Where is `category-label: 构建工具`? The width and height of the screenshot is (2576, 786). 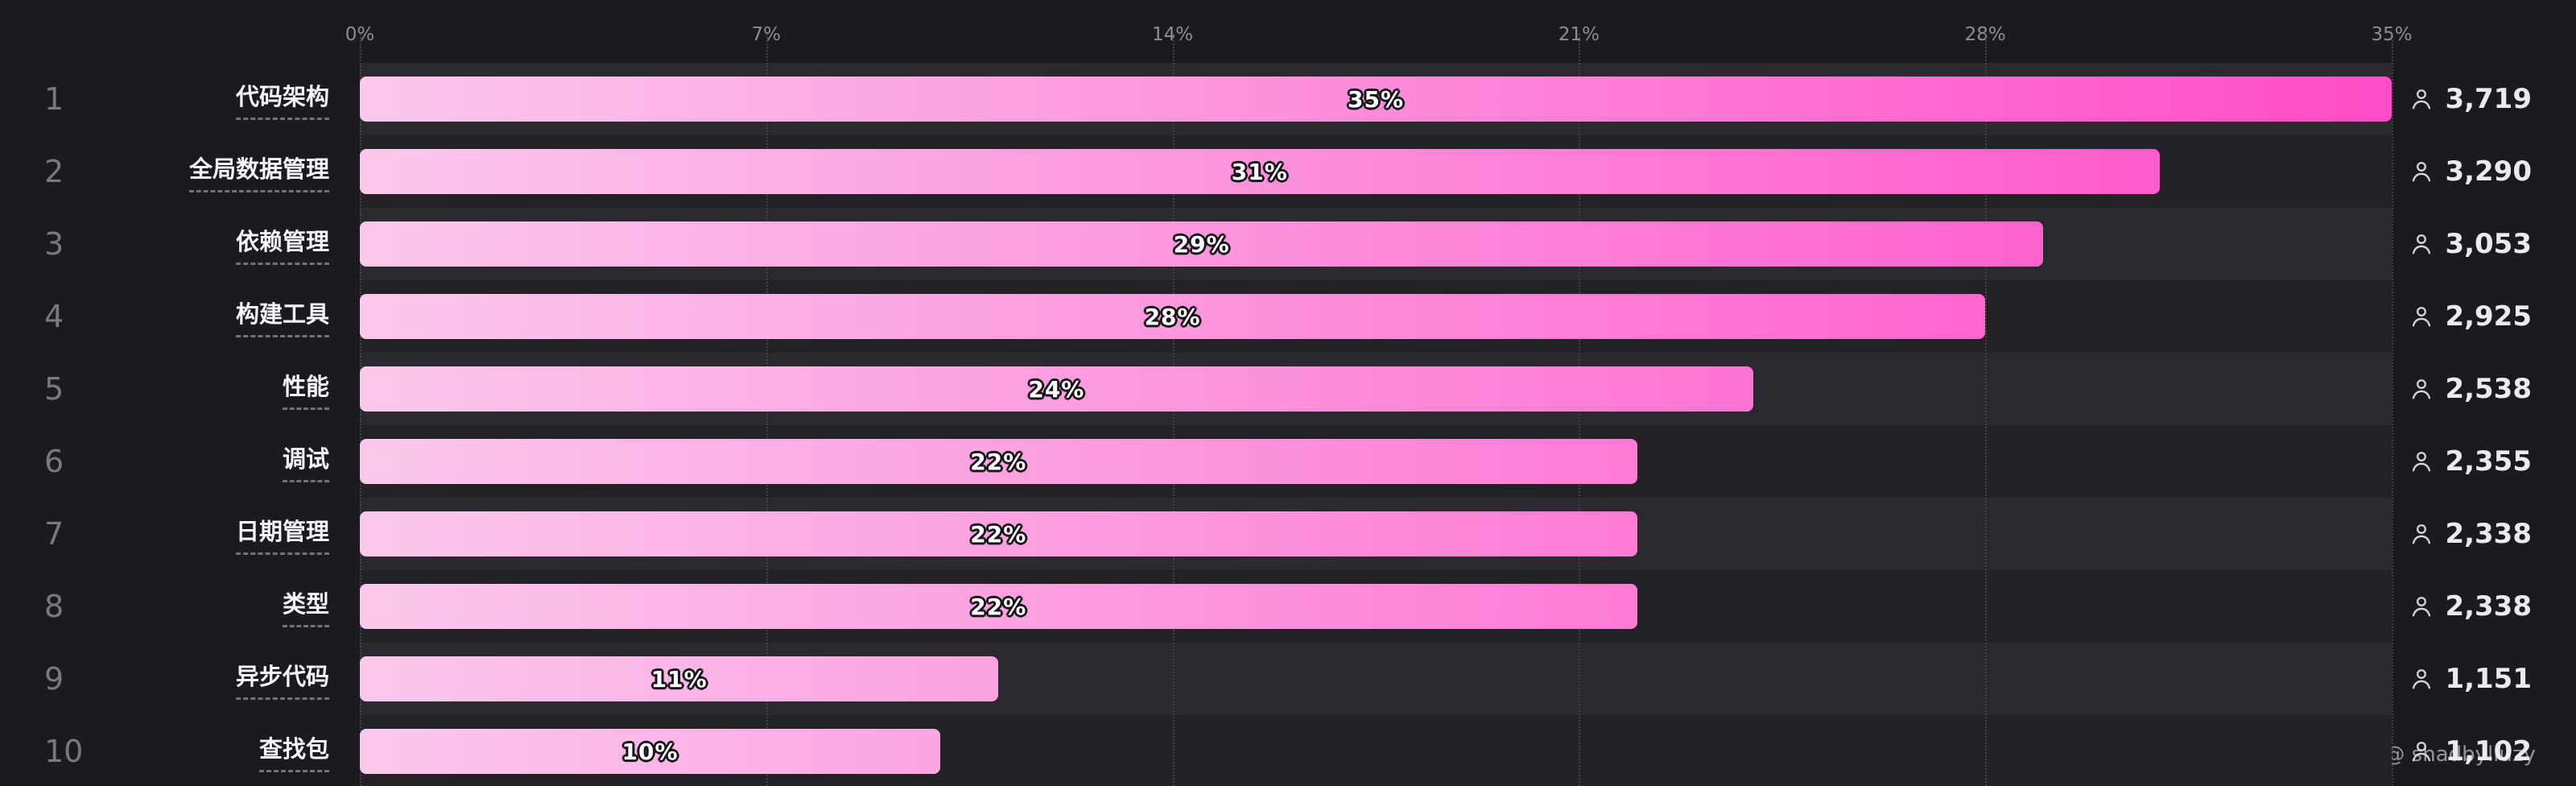 category-label: 构建工具 is located at coordinates (282, 316).